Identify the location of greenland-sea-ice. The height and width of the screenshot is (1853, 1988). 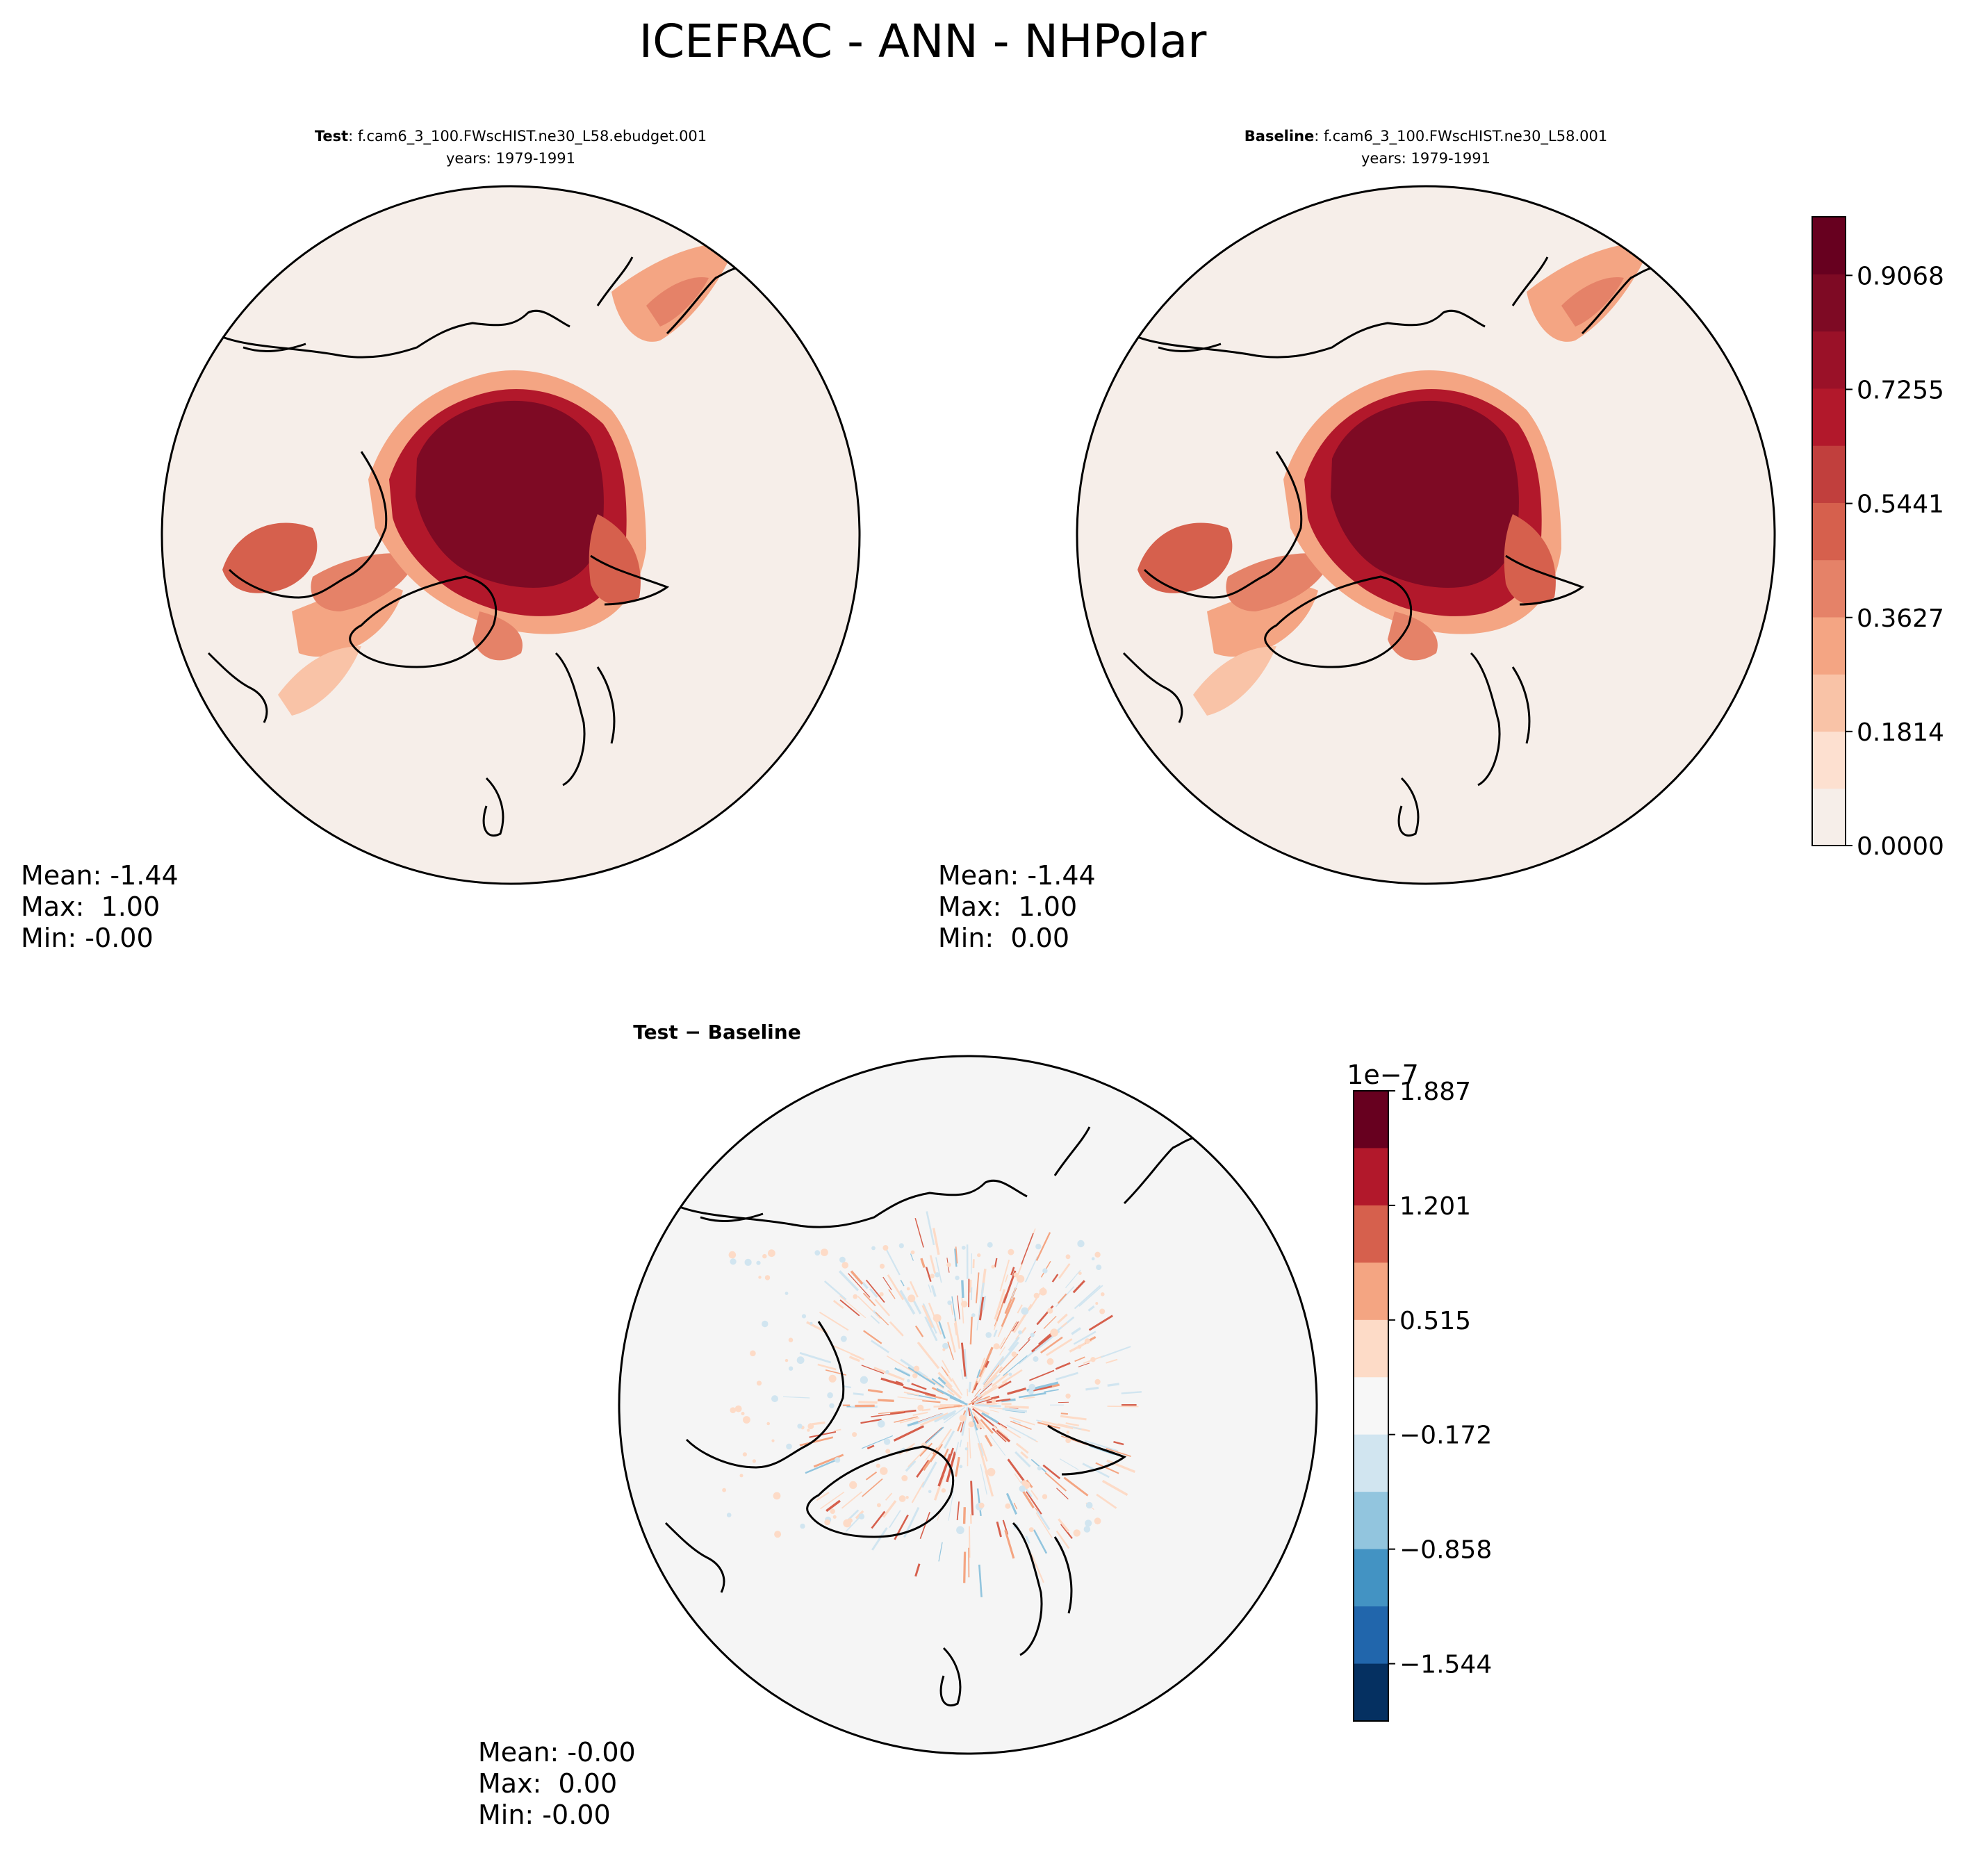
(498, 636).